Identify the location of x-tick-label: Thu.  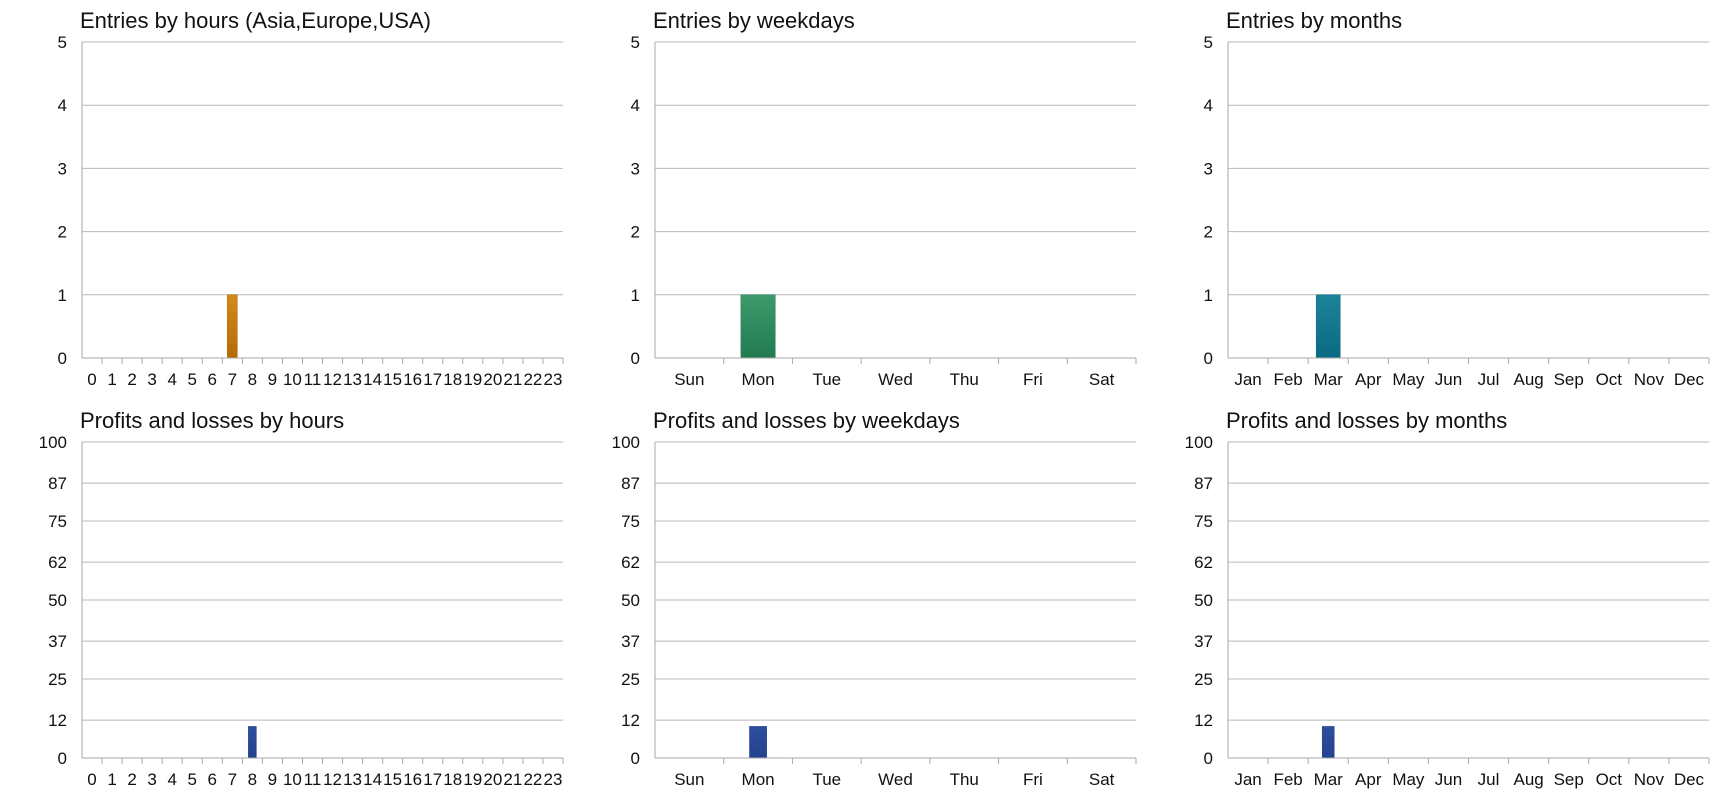
(964, 779).